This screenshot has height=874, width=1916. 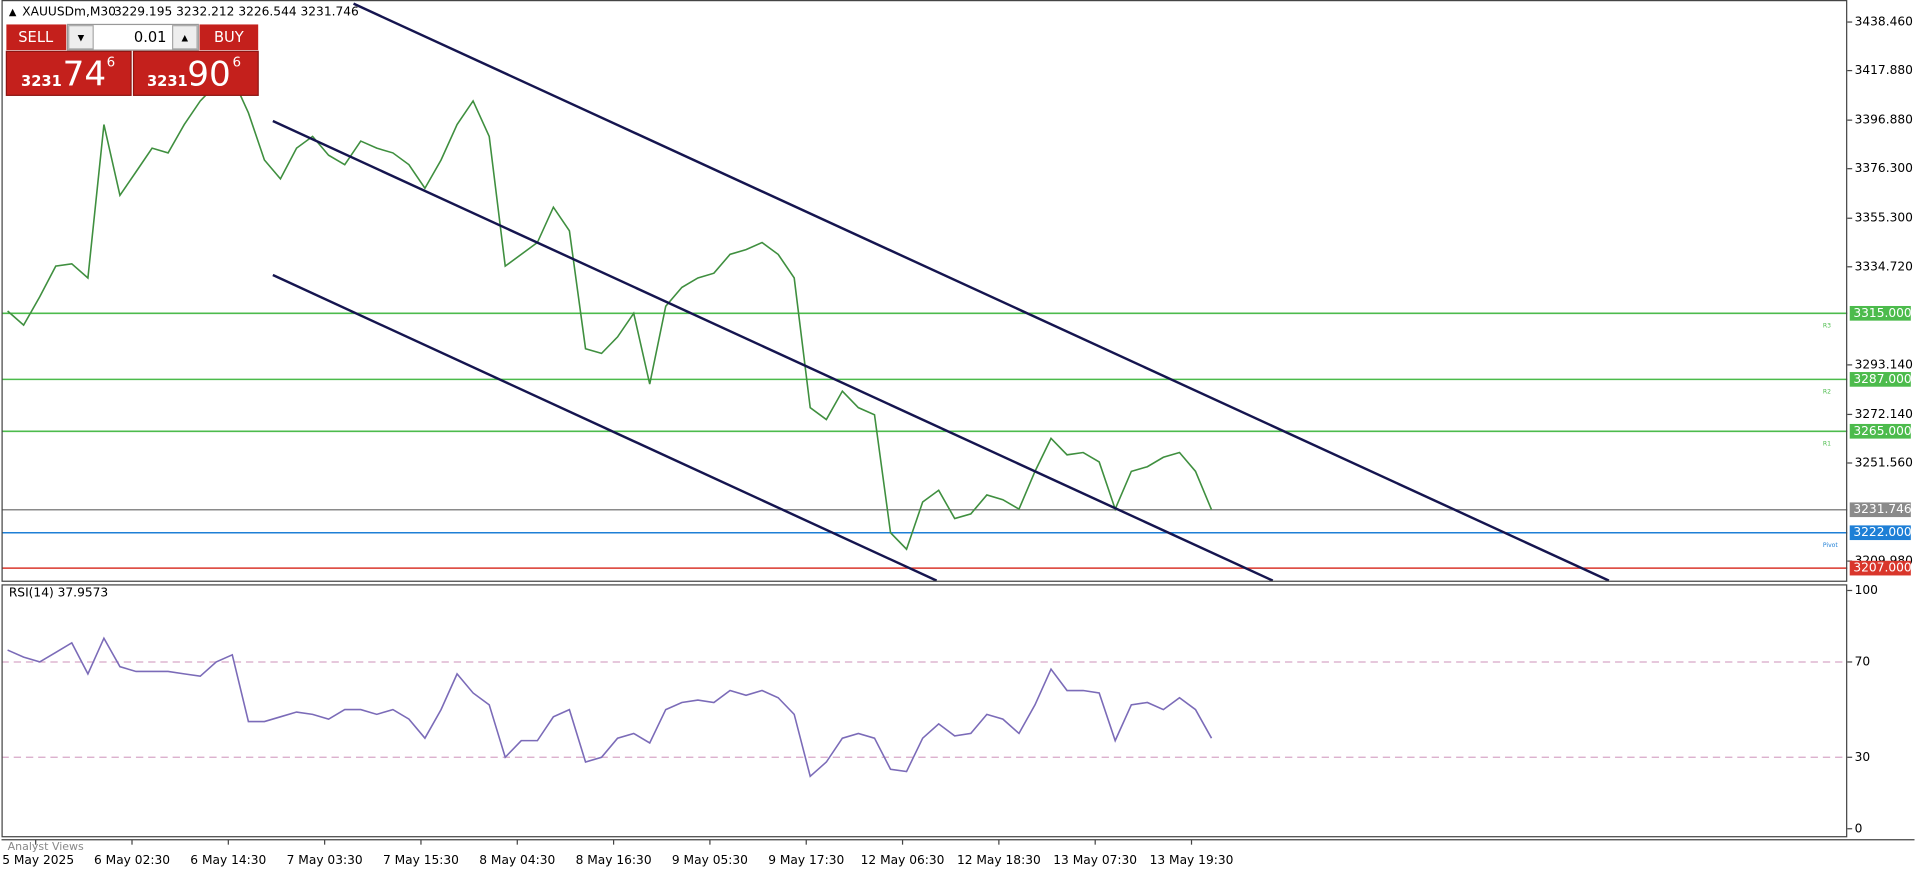 What do you see at coordinates (85, 74) in the screenshot?
I see `bid-main: 74` at bounding box center [85, 74].